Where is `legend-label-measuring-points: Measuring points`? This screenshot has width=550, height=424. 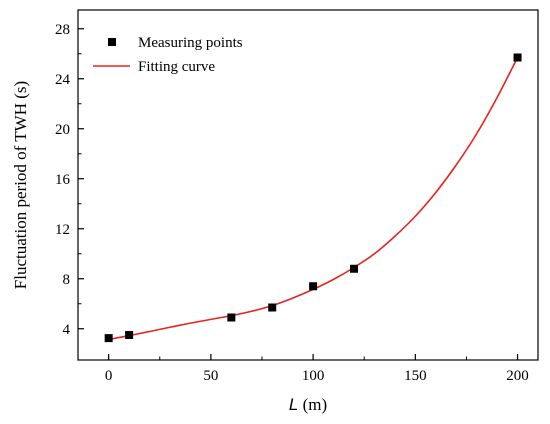
legend-label-measuring-points: Measuring points is located at coordinates (190, 43).